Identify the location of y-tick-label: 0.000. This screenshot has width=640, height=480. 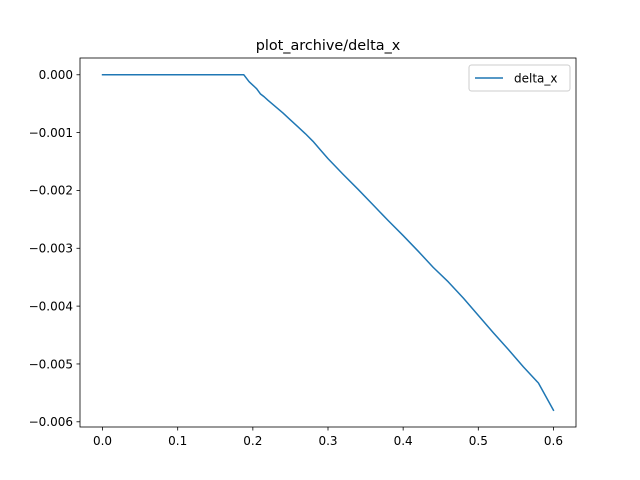
(56, 75).